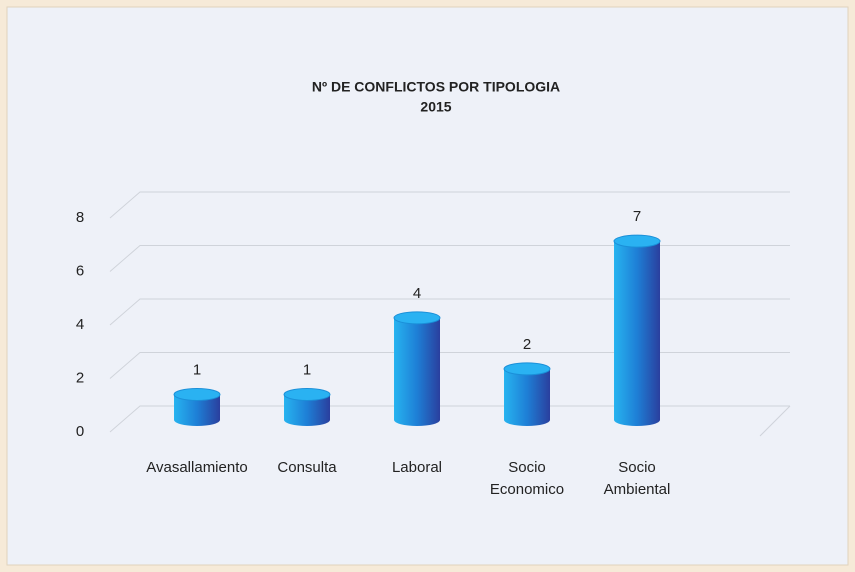  I want to click on x-tick-label: Consulta, so click(307, 467).